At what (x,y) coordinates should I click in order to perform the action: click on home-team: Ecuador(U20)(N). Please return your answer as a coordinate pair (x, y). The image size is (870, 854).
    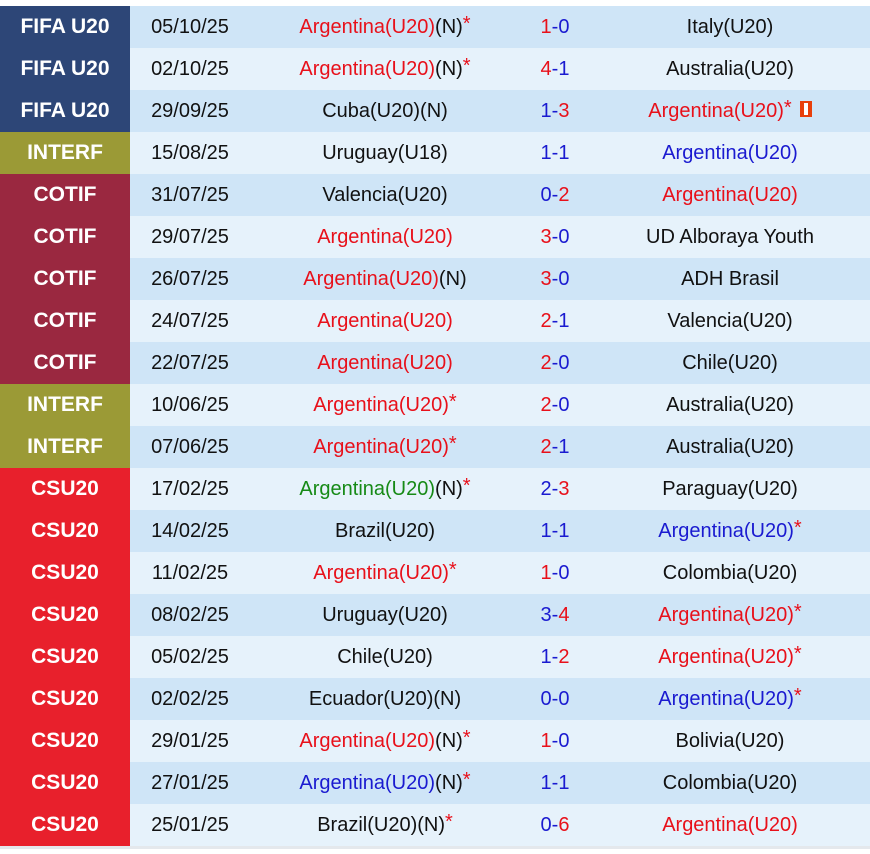
    Looking at the image, I should click on (385, 699).